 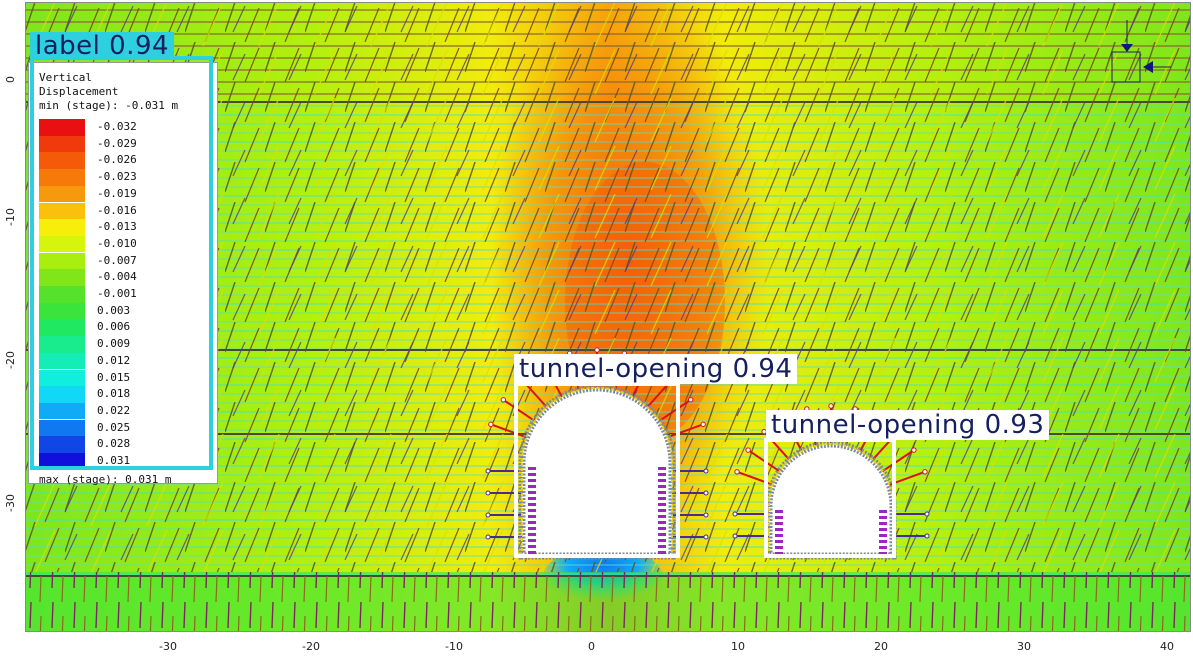 What do you see at coordinates (114, 410) in the screenshot?
I see `legend-value: 0.022` at bounding box center [114, 410].